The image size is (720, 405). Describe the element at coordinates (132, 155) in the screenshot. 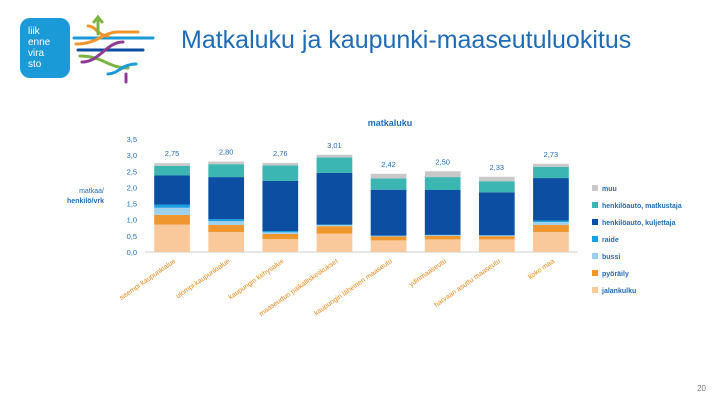

I see `y-tick-label: 3,0` at that location.